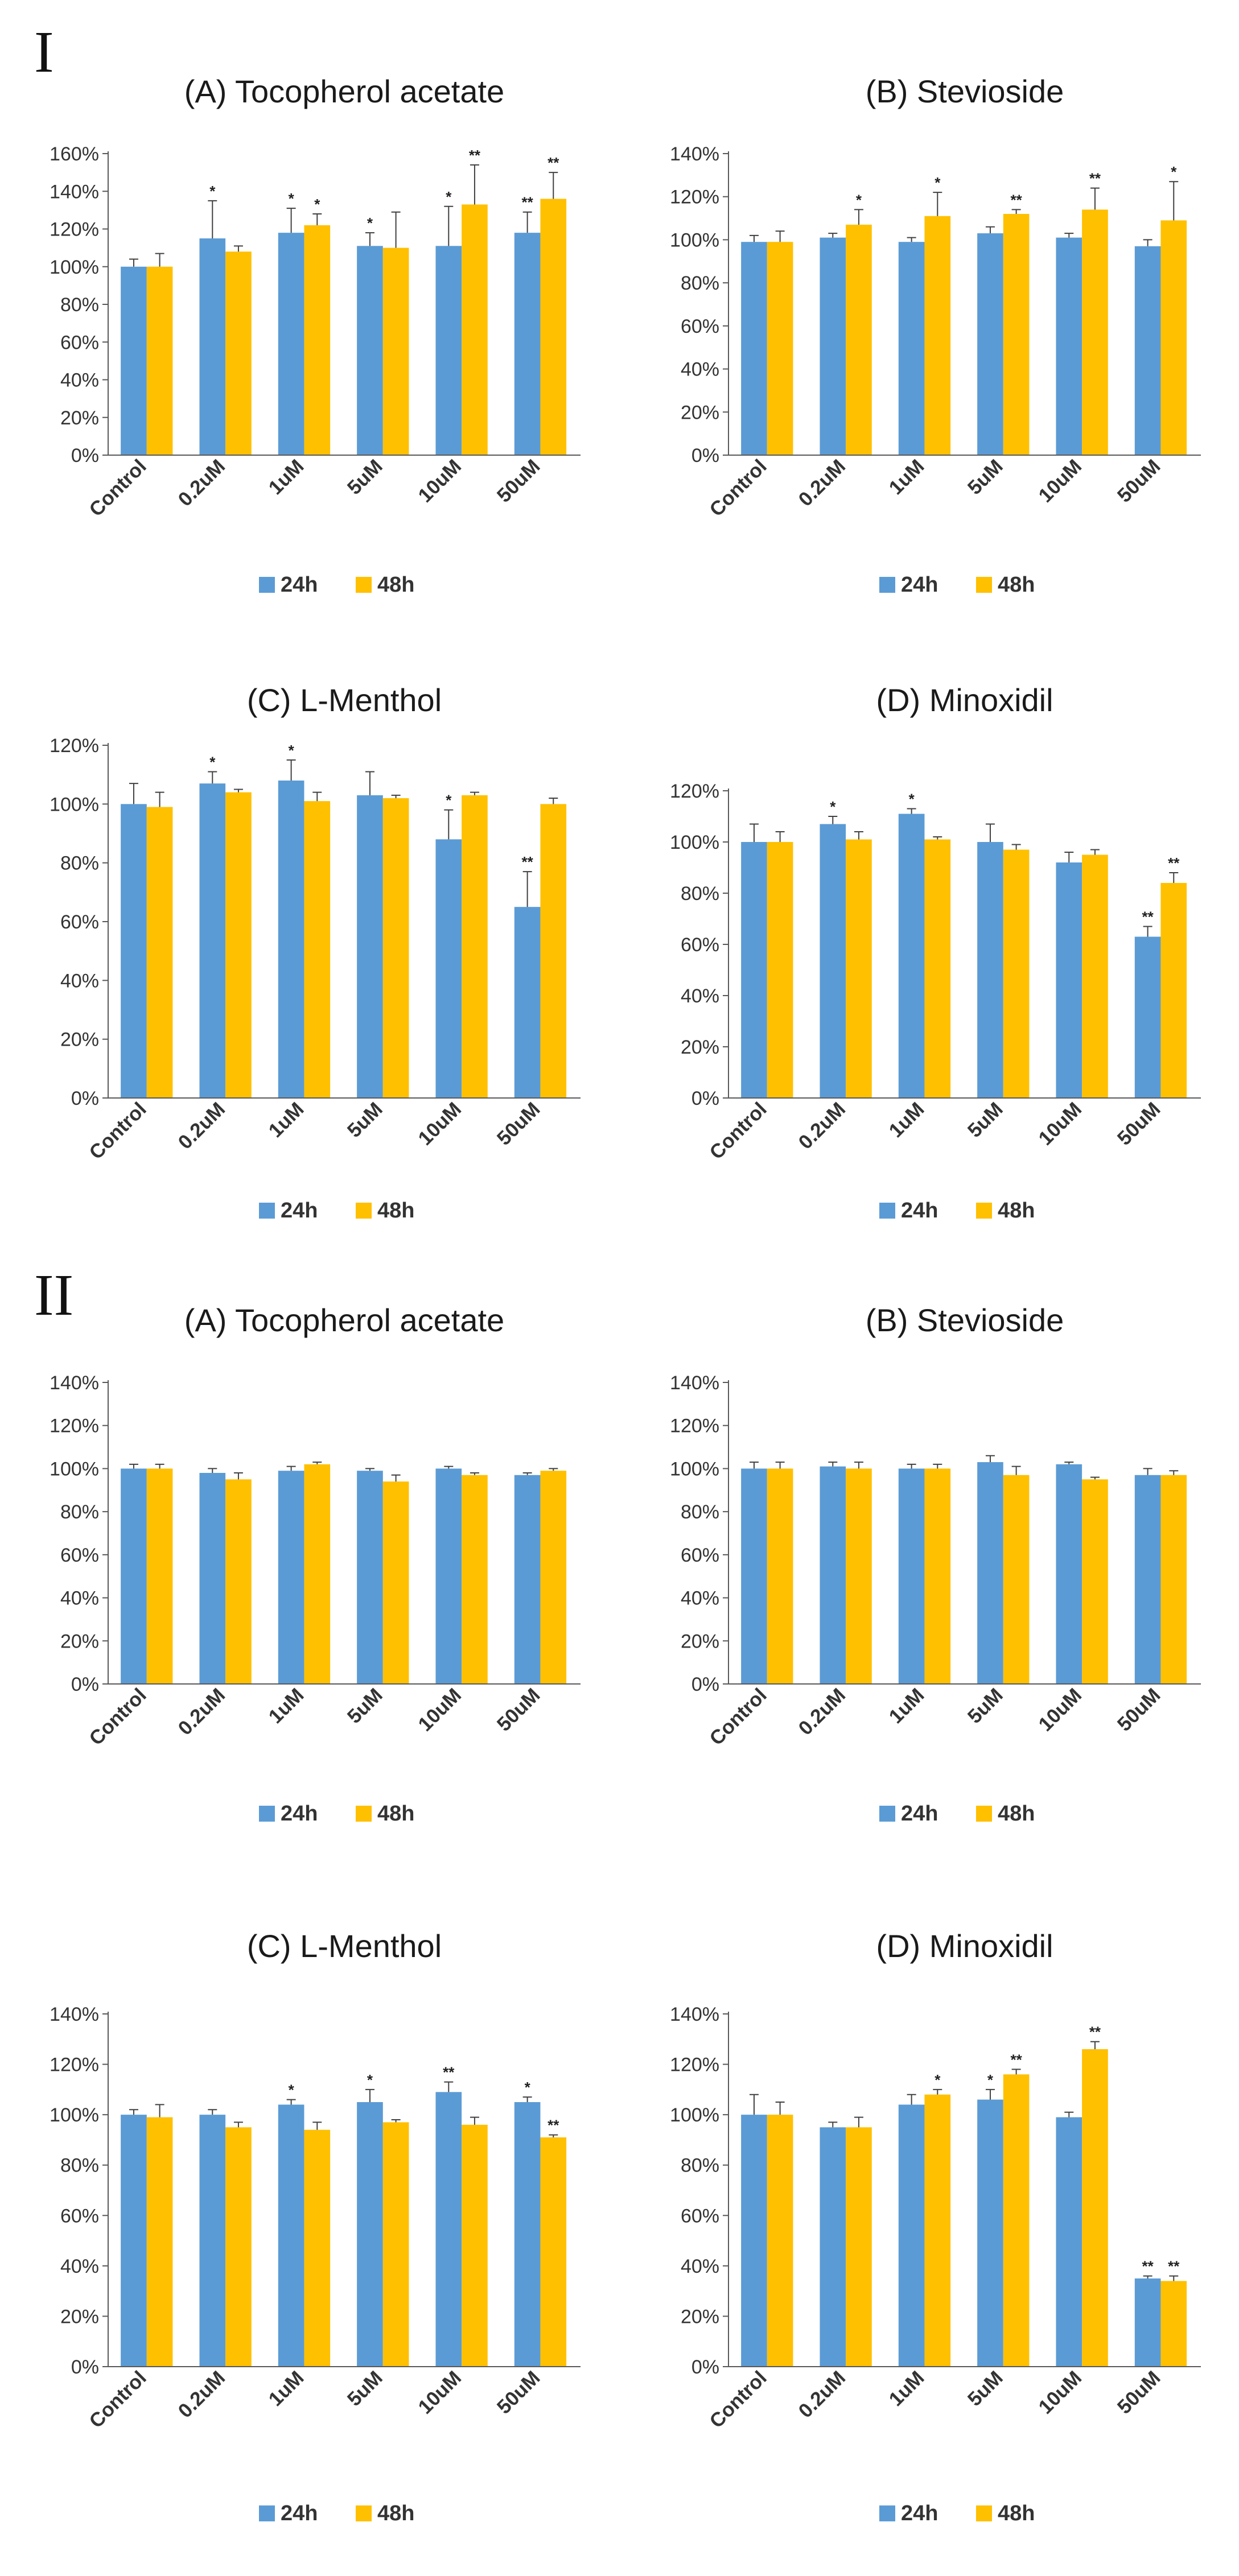 The image size is (1239, 2576). What do you see at coordinates (74, 154) in the screenshot?
I see `y-tick-label: 160%` at bounding box center [74, 154].